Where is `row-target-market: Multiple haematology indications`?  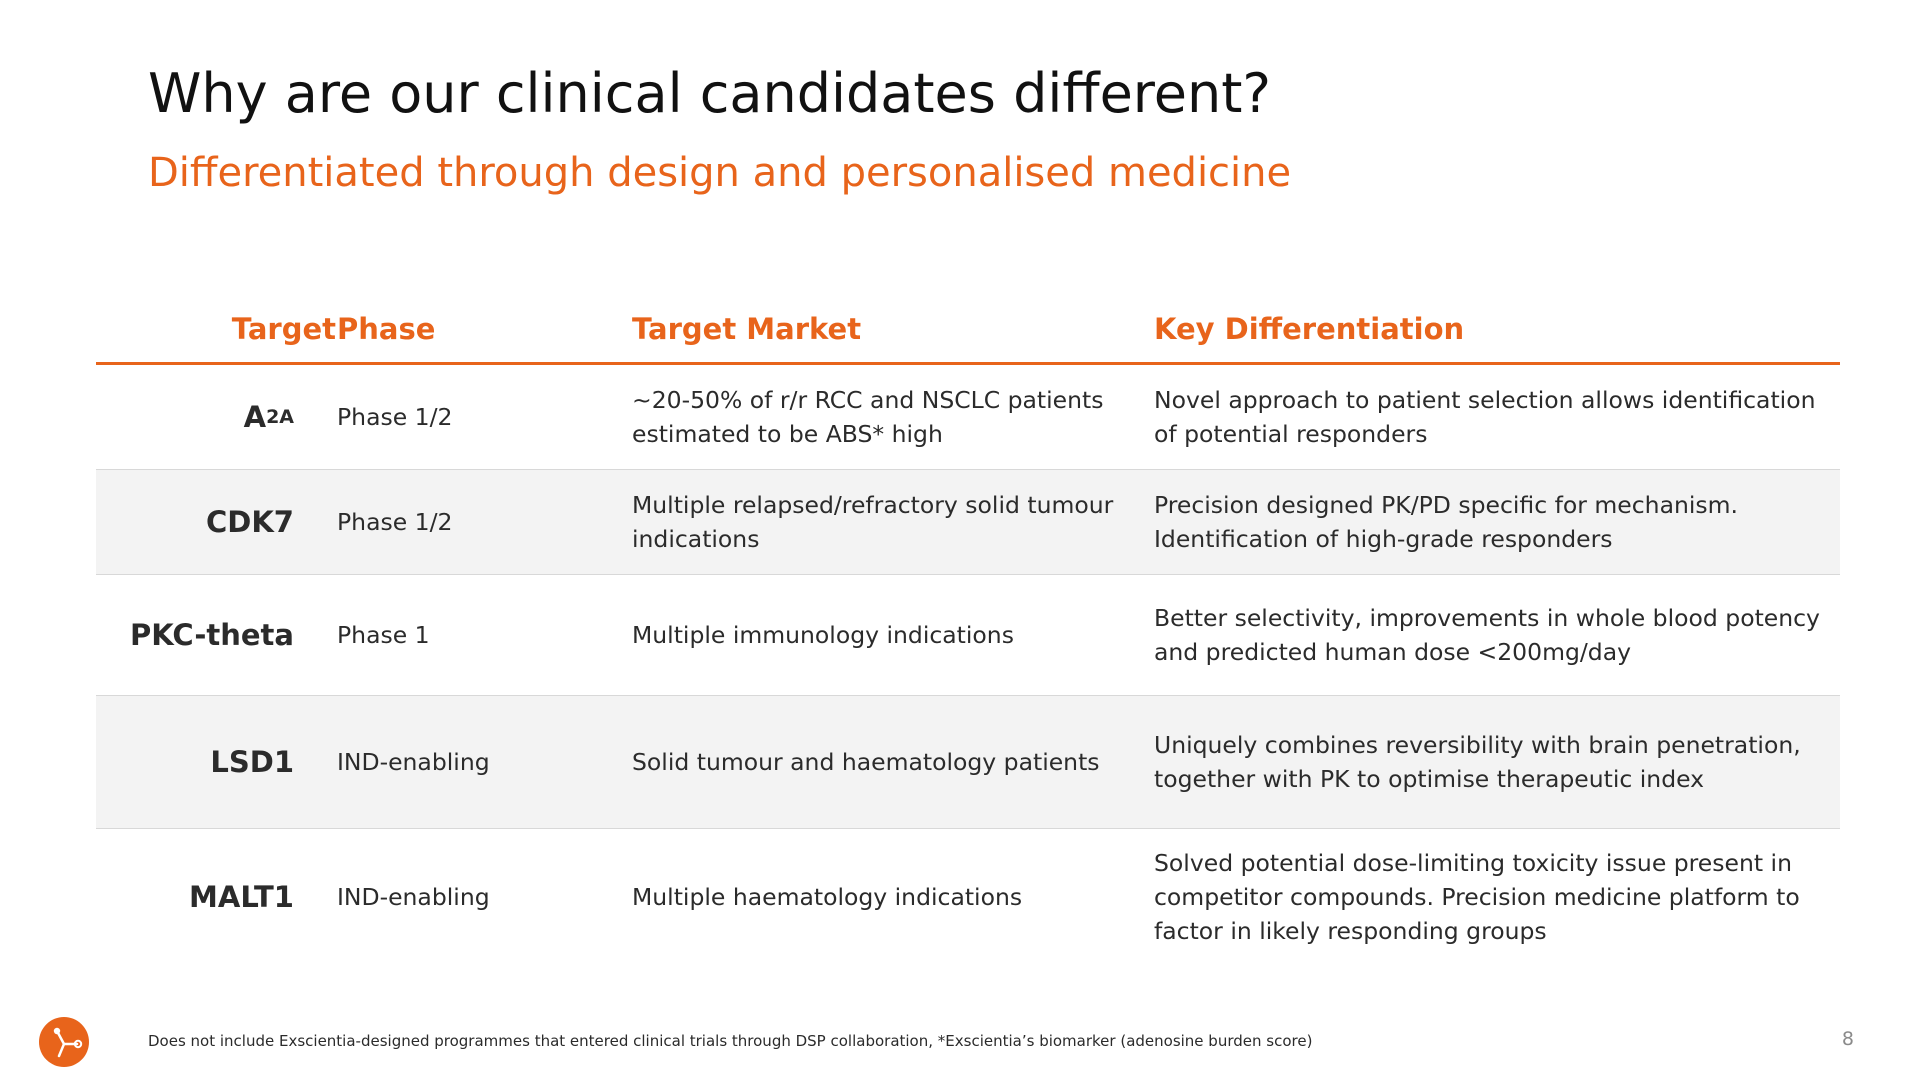
row-target-market: Multiple haematology indications is located at coordinates (827, 897).